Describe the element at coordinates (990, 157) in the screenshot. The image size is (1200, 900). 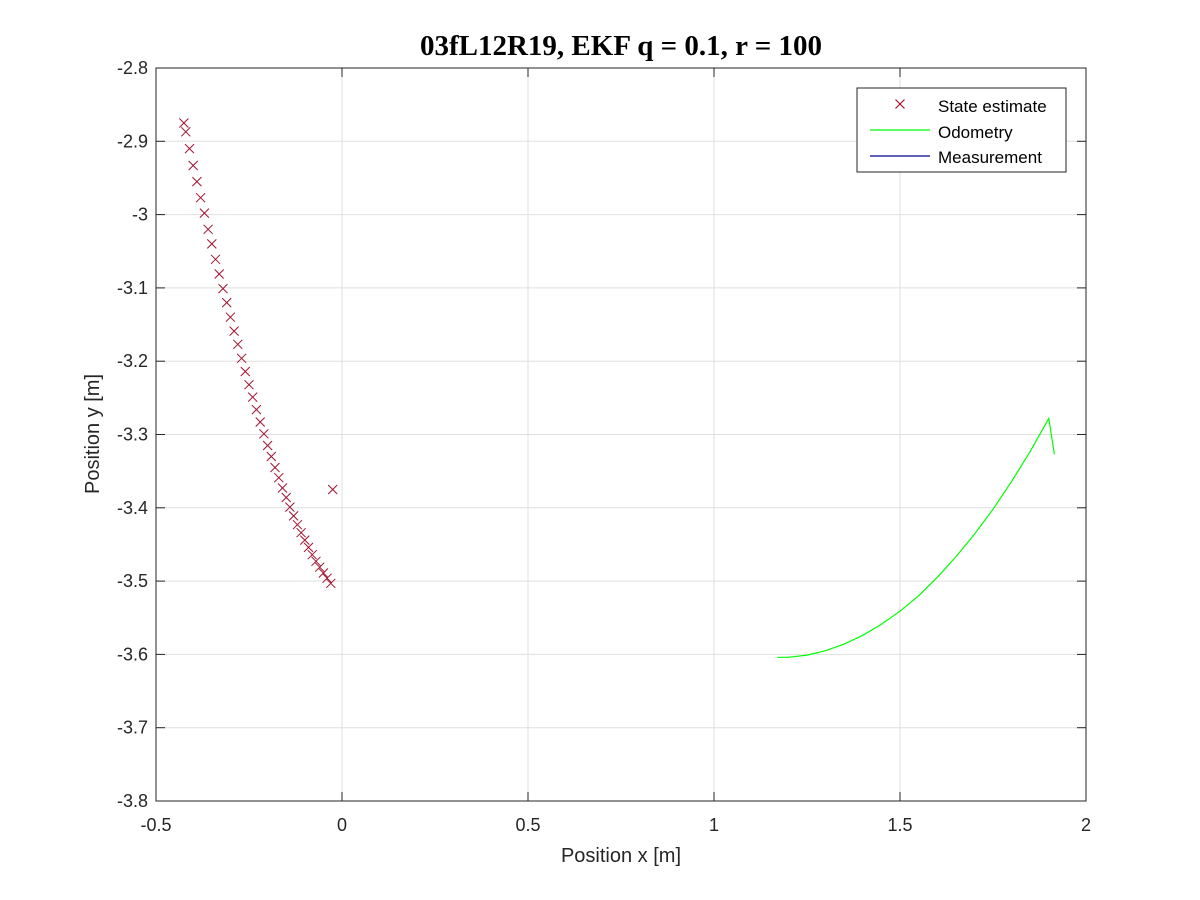
I see `legend-label-measurement: Measurement` at that location.